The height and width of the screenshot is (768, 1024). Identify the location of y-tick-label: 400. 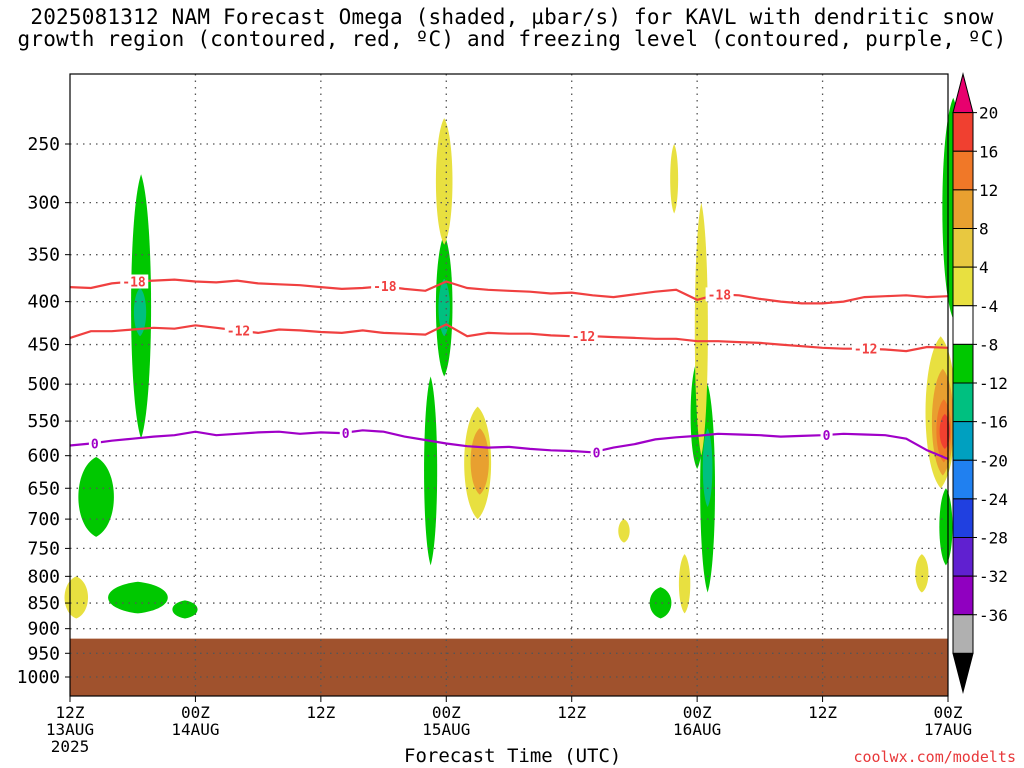
(43, 302).